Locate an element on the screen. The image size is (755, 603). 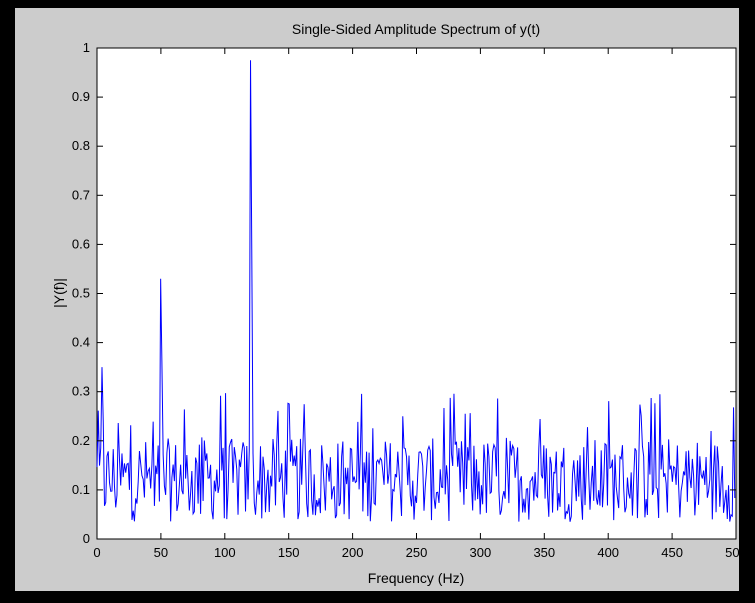
y-axis-label: |Y(f)| is located at coordinates (59, 293).